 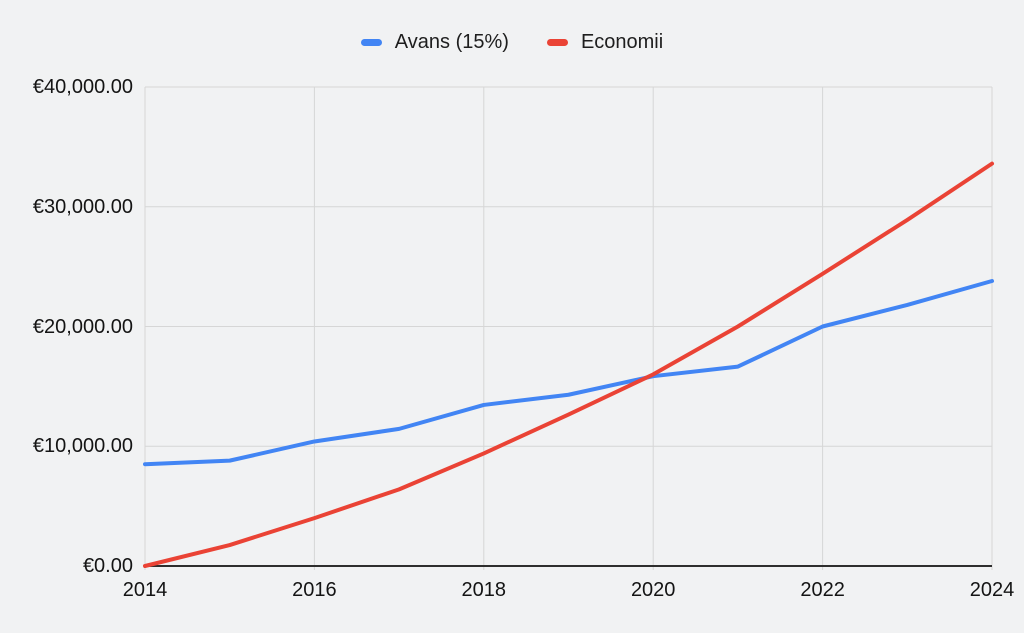 I want to click on y-axis-tick-label: €20,000.00, so click(x=82, y=326).